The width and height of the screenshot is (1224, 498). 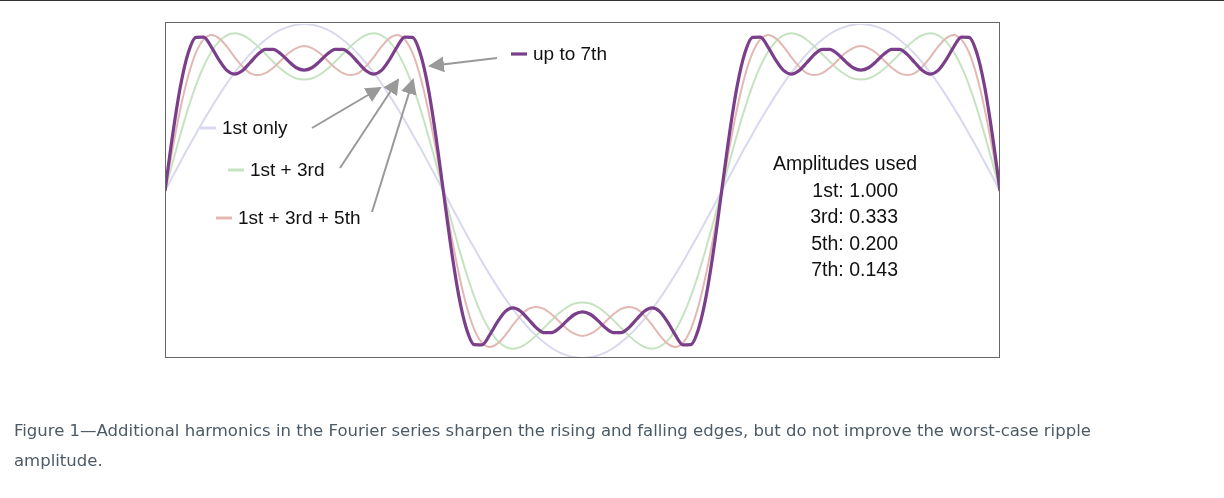 What do you see at coordinates (299, 217) in the screenshot?
I see `legend-label: 1st + 3rd + 5th` at bounding box center [299, 217].